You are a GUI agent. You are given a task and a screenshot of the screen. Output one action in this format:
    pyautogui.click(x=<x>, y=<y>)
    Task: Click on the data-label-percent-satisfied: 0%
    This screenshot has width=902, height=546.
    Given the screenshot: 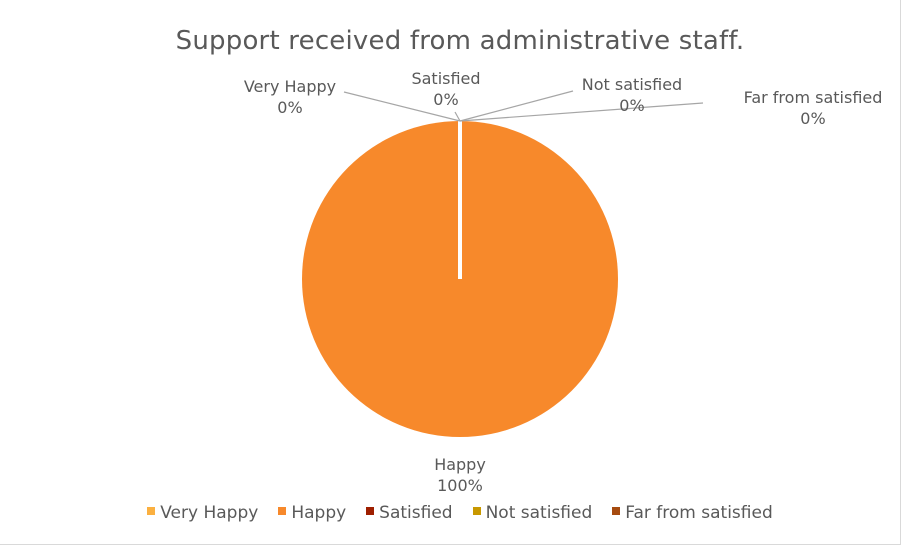 What is the action you would take?
    pyautogui.click(x=445, y=99)
    